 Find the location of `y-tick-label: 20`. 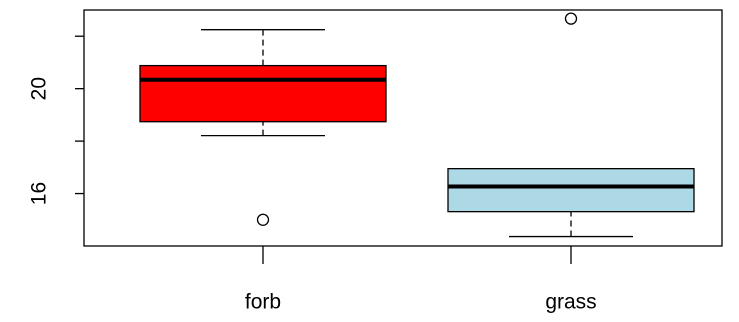

y-tick-label: 20 is located at coordinates (39, 88).